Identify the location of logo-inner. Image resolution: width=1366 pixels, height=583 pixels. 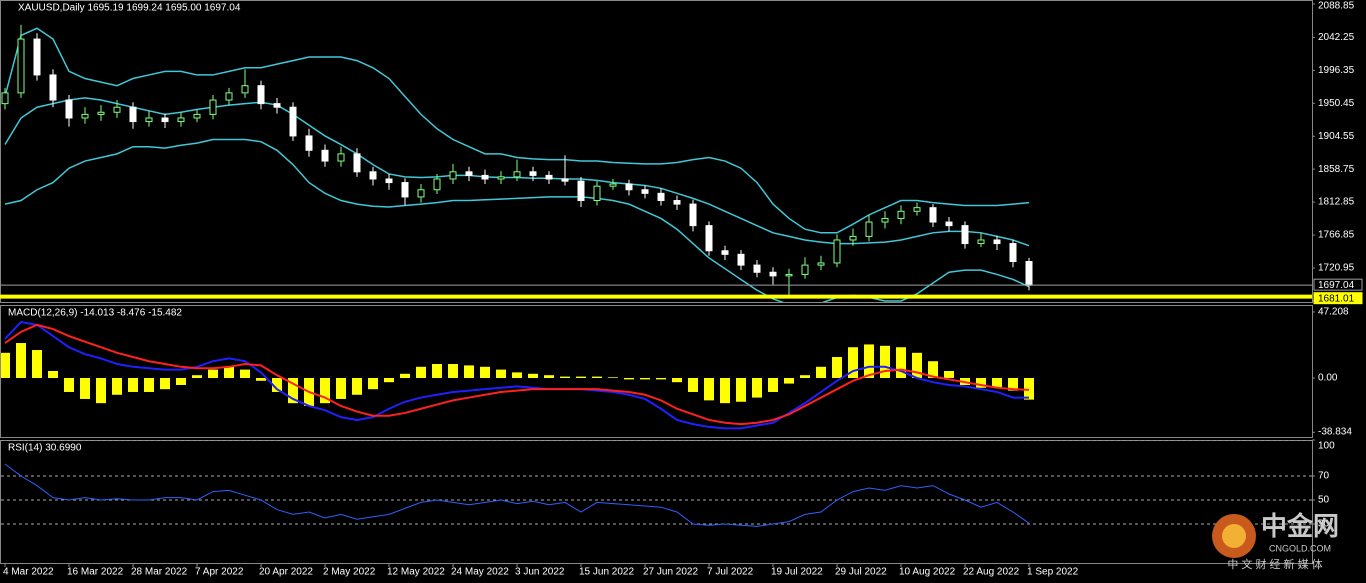
(1234, 536).